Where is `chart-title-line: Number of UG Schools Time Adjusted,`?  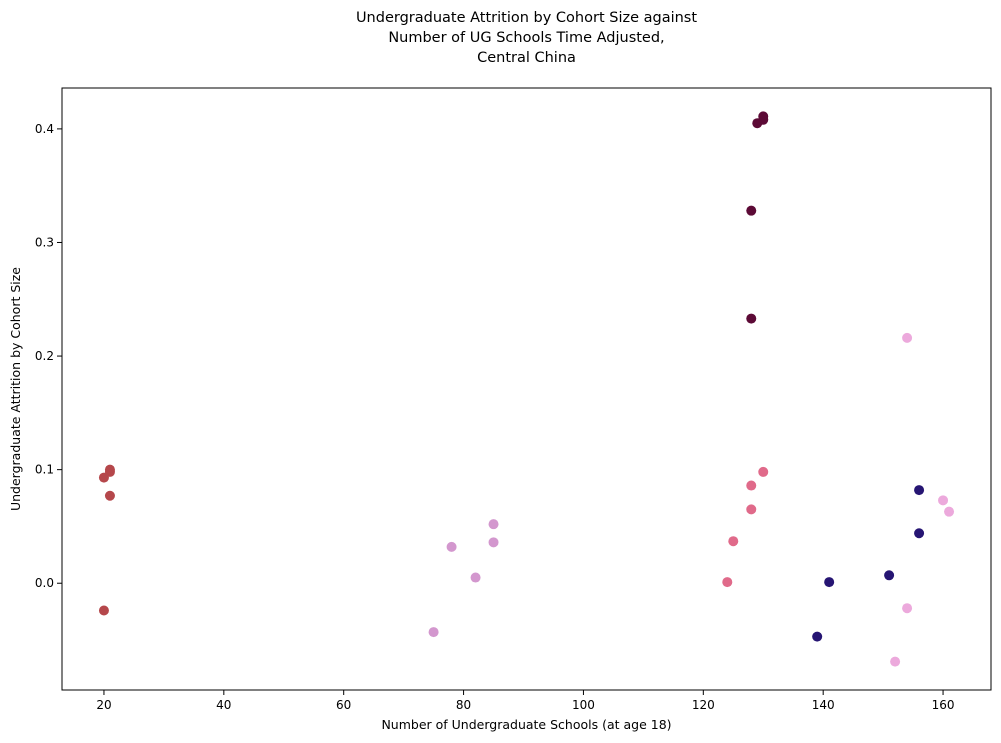 chart-title-line: Number of UG Schools Time Adjusted, is located at coordinates (526, 38).